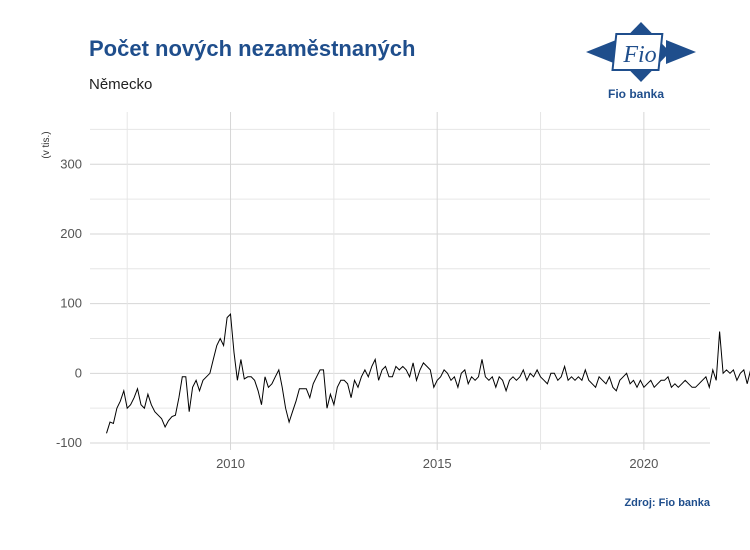 The height and width of the screenshot is (550, 750). Describe the element at coordinates (69, 442) in the screenshot. I see `y-tick-label: -100` at that location.